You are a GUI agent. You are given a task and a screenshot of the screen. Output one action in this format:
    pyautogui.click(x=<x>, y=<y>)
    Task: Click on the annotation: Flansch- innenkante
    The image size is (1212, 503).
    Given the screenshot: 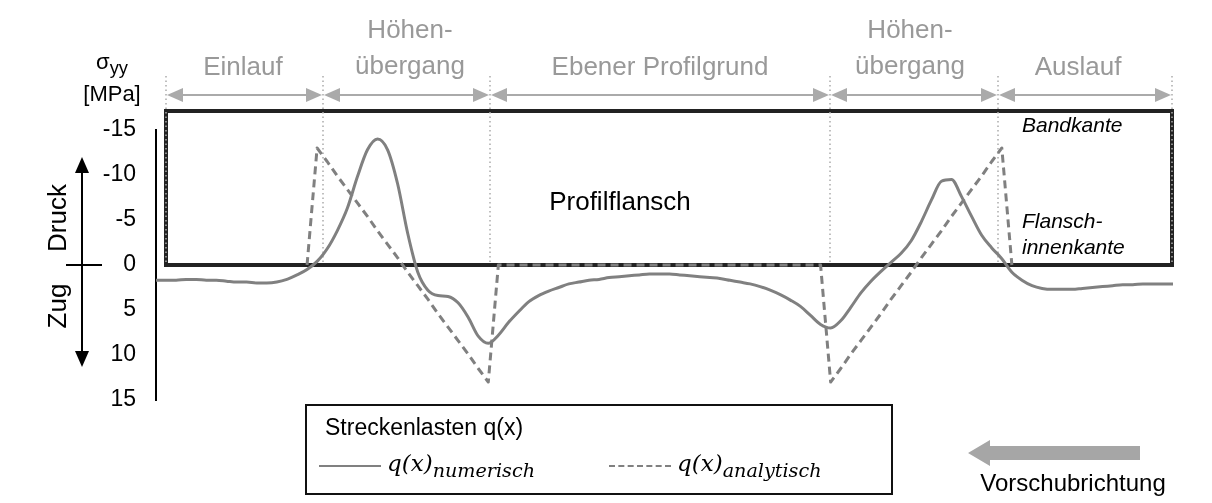 What is the action you would take?
    pyautogui.click(x=1073, y=234)
    